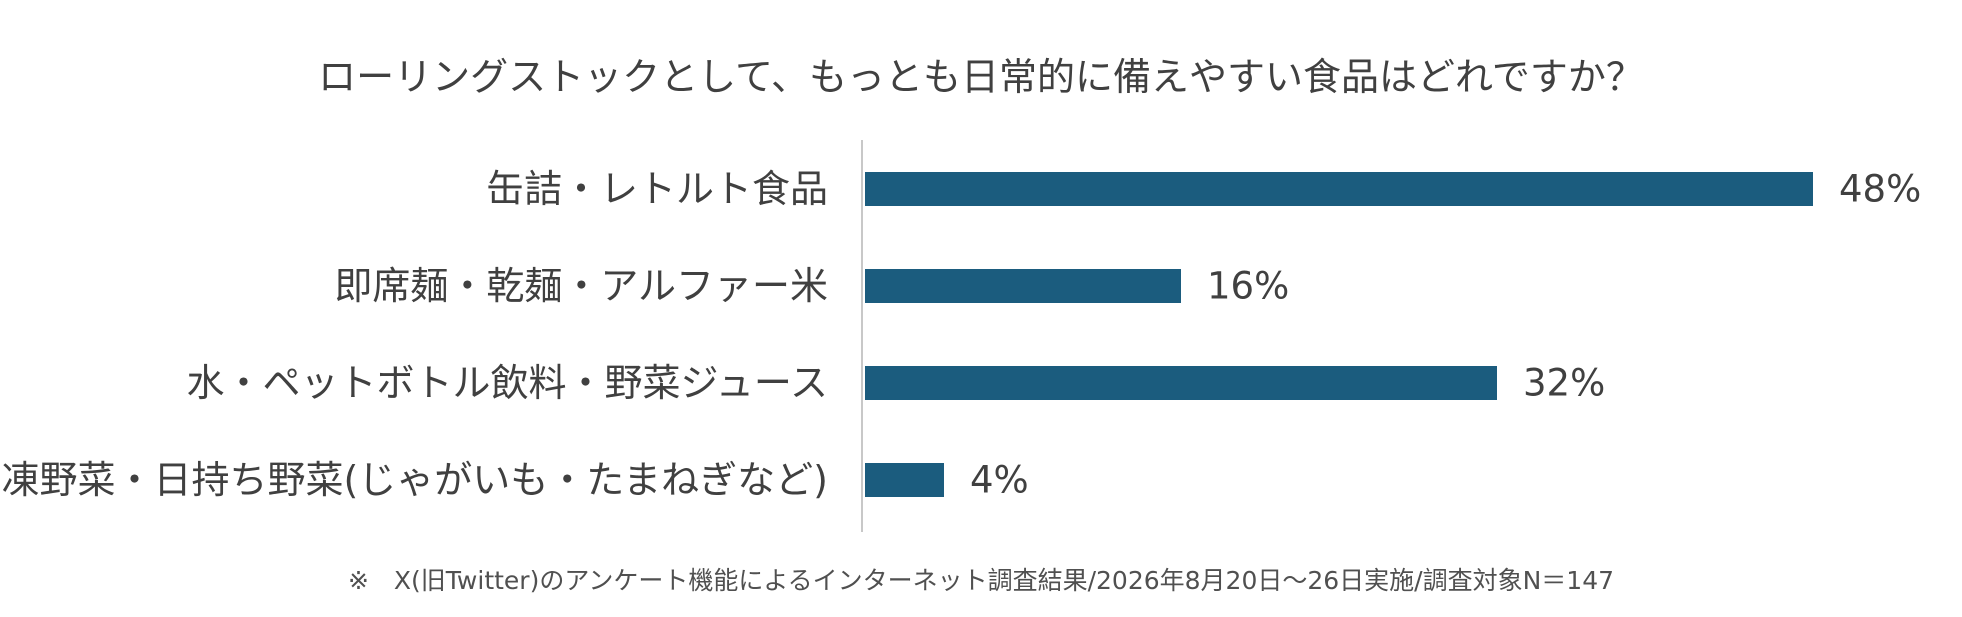 This screenshot has width=1962, height=617. What do you see at coordinates (581, 286) in the screenshot?
I see `category-label: 即席麺・乾麺・アルファー米` at bounding box center [581, 286].